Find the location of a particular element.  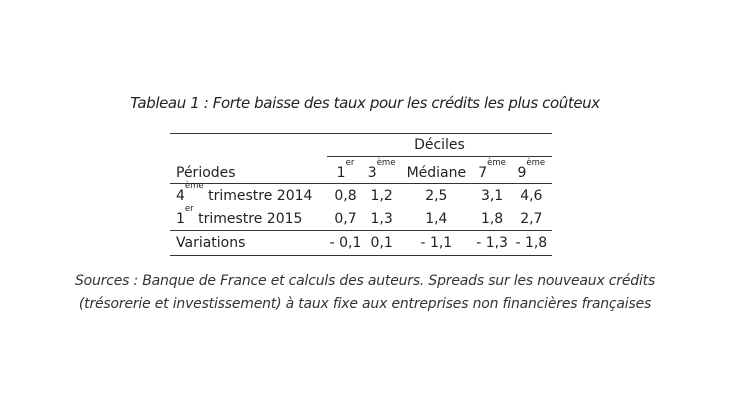

table-cell: 2,7 is located at coordinates (531, 218).